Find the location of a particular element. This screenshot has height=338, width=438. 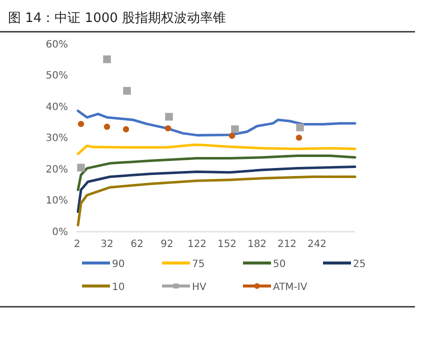

x-tick-label: 122 is located at coordinates (197, 244).